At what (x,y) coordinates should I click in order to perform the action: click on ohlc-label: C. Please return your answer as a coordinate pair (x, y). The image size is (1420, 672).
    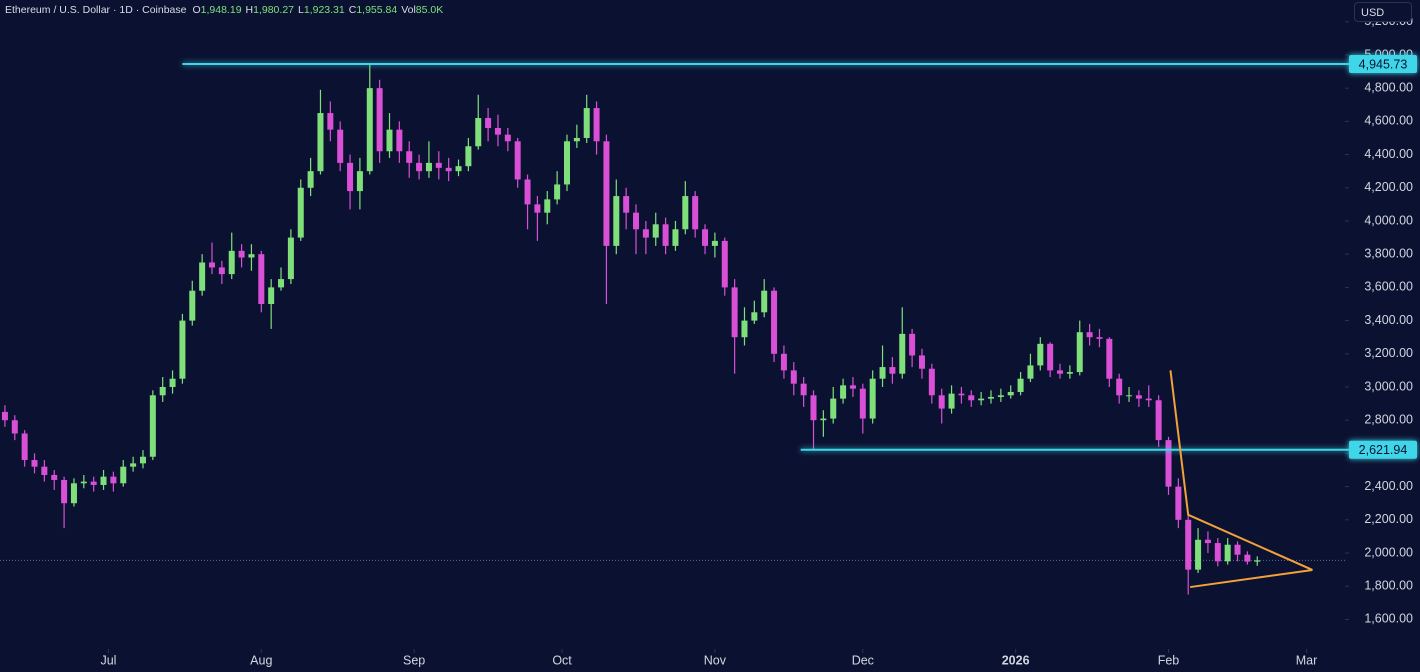
    Looking at the image, I should click on (352, 10).